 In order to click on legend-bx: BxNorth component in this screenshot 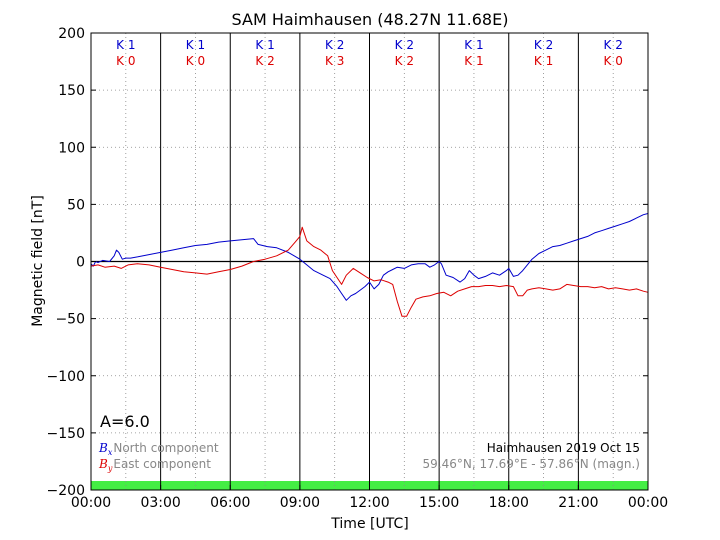, I will do `click(158, 449)`.